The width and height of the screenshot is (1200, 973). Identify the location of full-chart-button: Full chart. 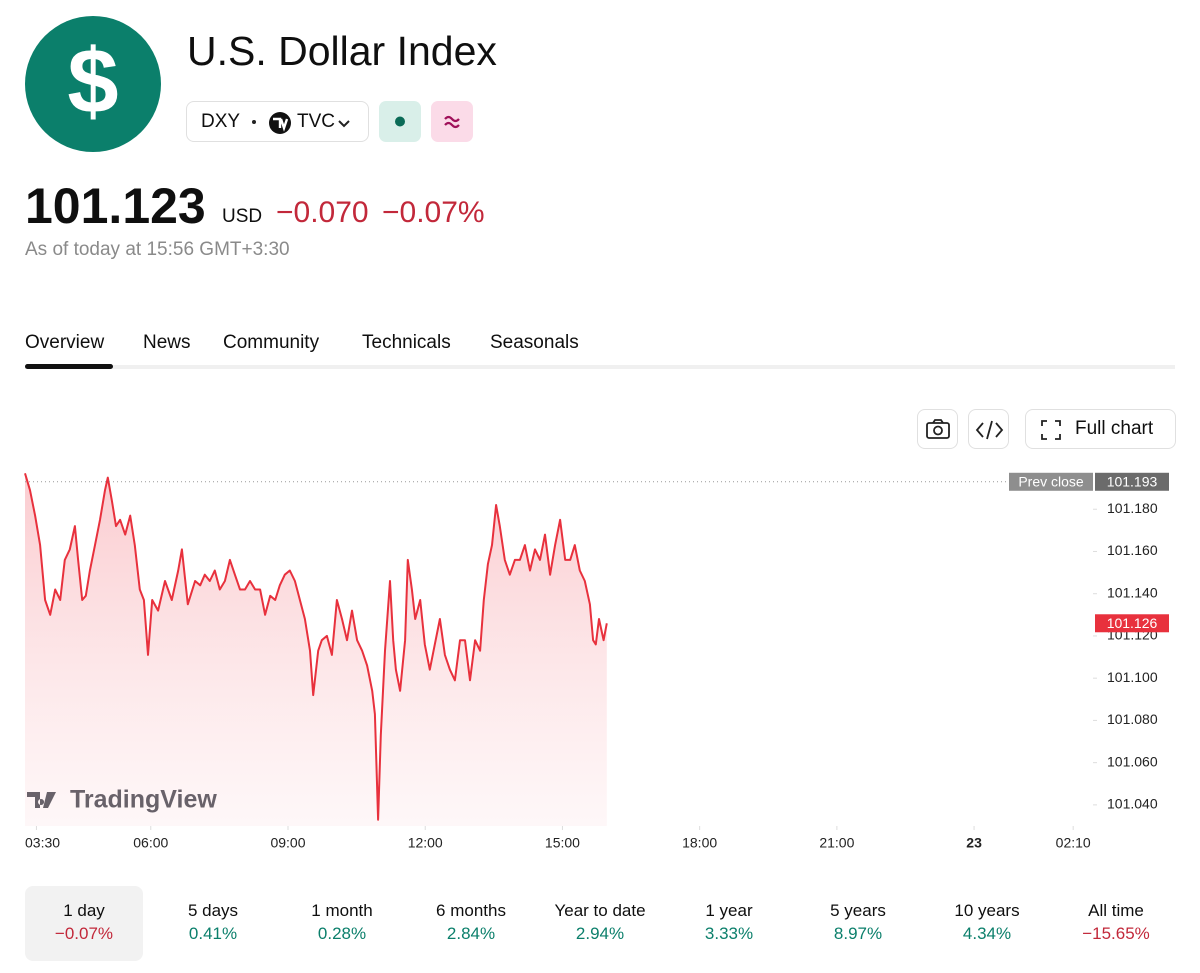
(1100, 429).